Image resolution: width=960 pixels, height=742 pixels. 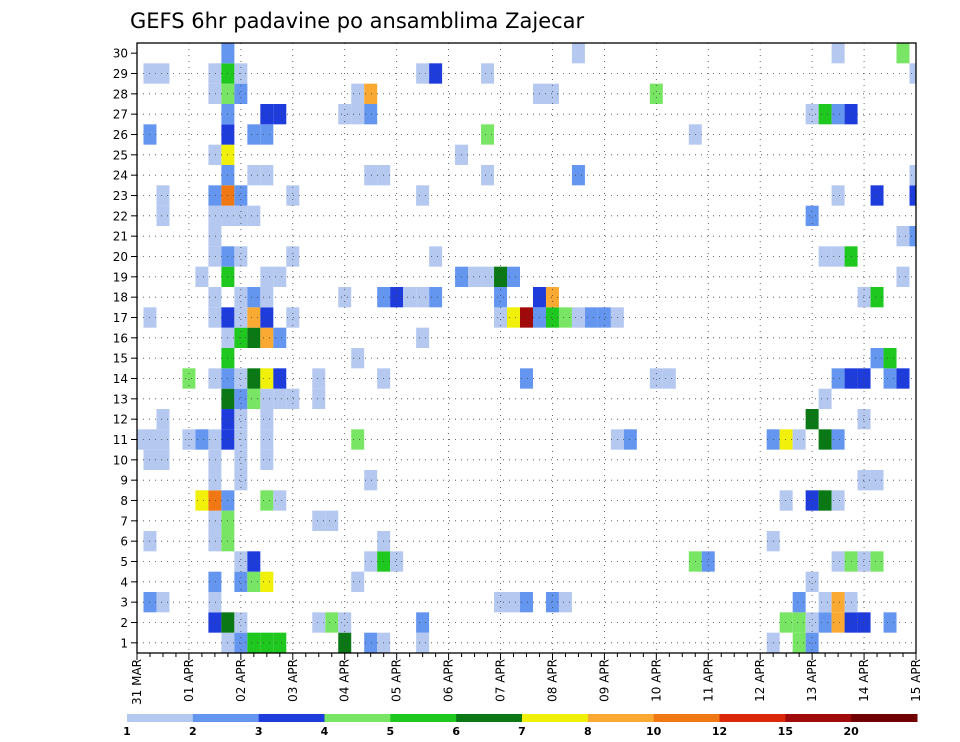 I want to click on y-tick-label: 23, so click(x=120, y=196).